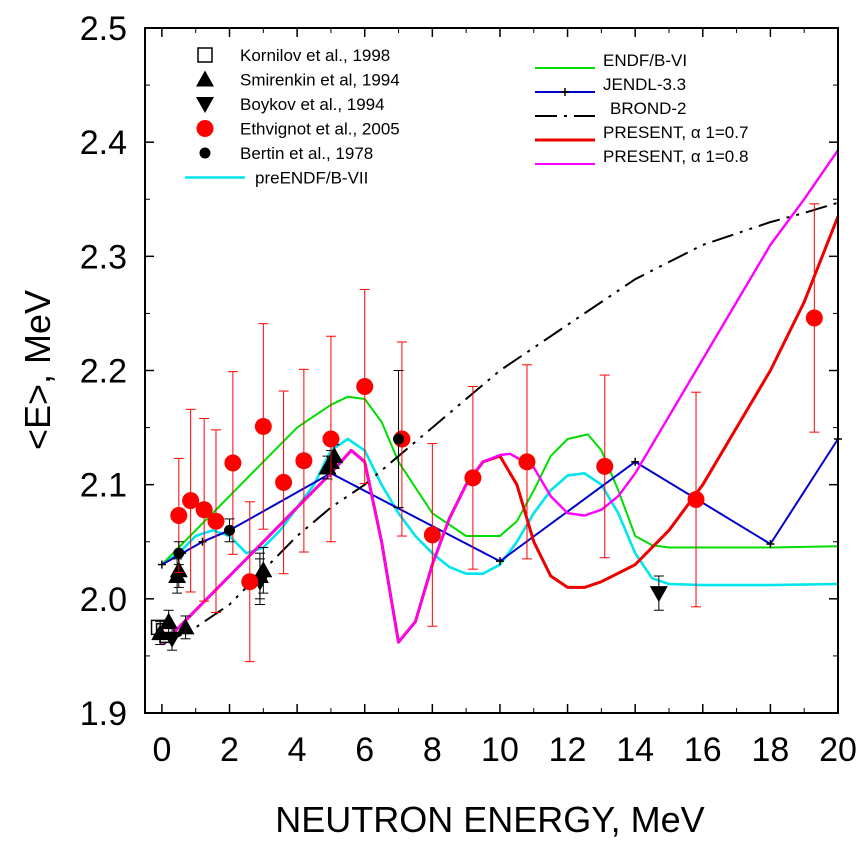 The image size is (860, 852). I want to click on x-tick-label: 10, so click(500, 750).